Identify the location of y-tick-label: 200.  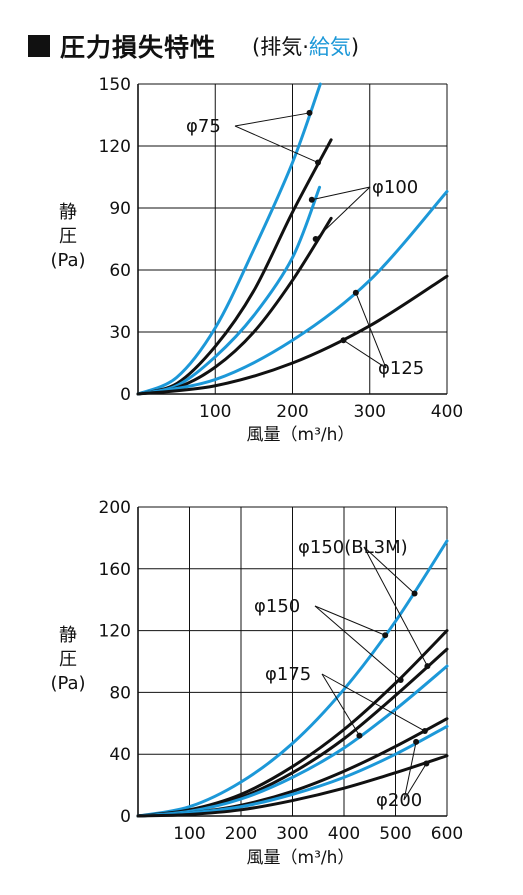
(115, 508).